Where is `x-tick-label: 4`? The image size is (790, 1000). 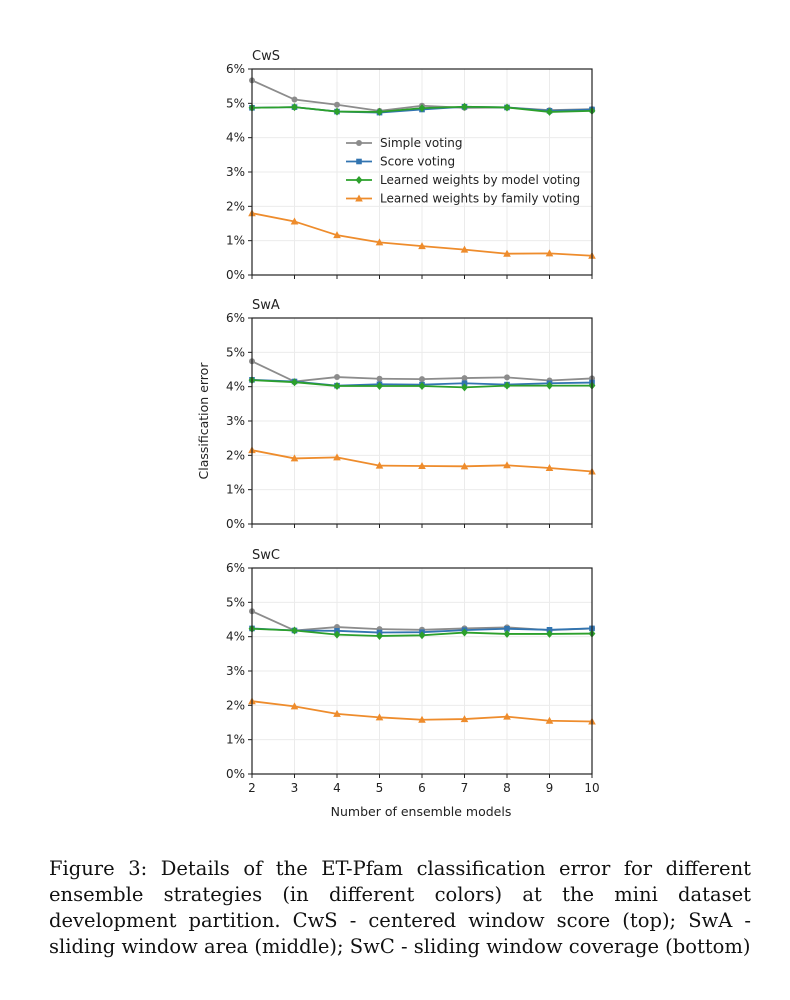 x-tick-label: 4 is located at coordinates (337, 788).